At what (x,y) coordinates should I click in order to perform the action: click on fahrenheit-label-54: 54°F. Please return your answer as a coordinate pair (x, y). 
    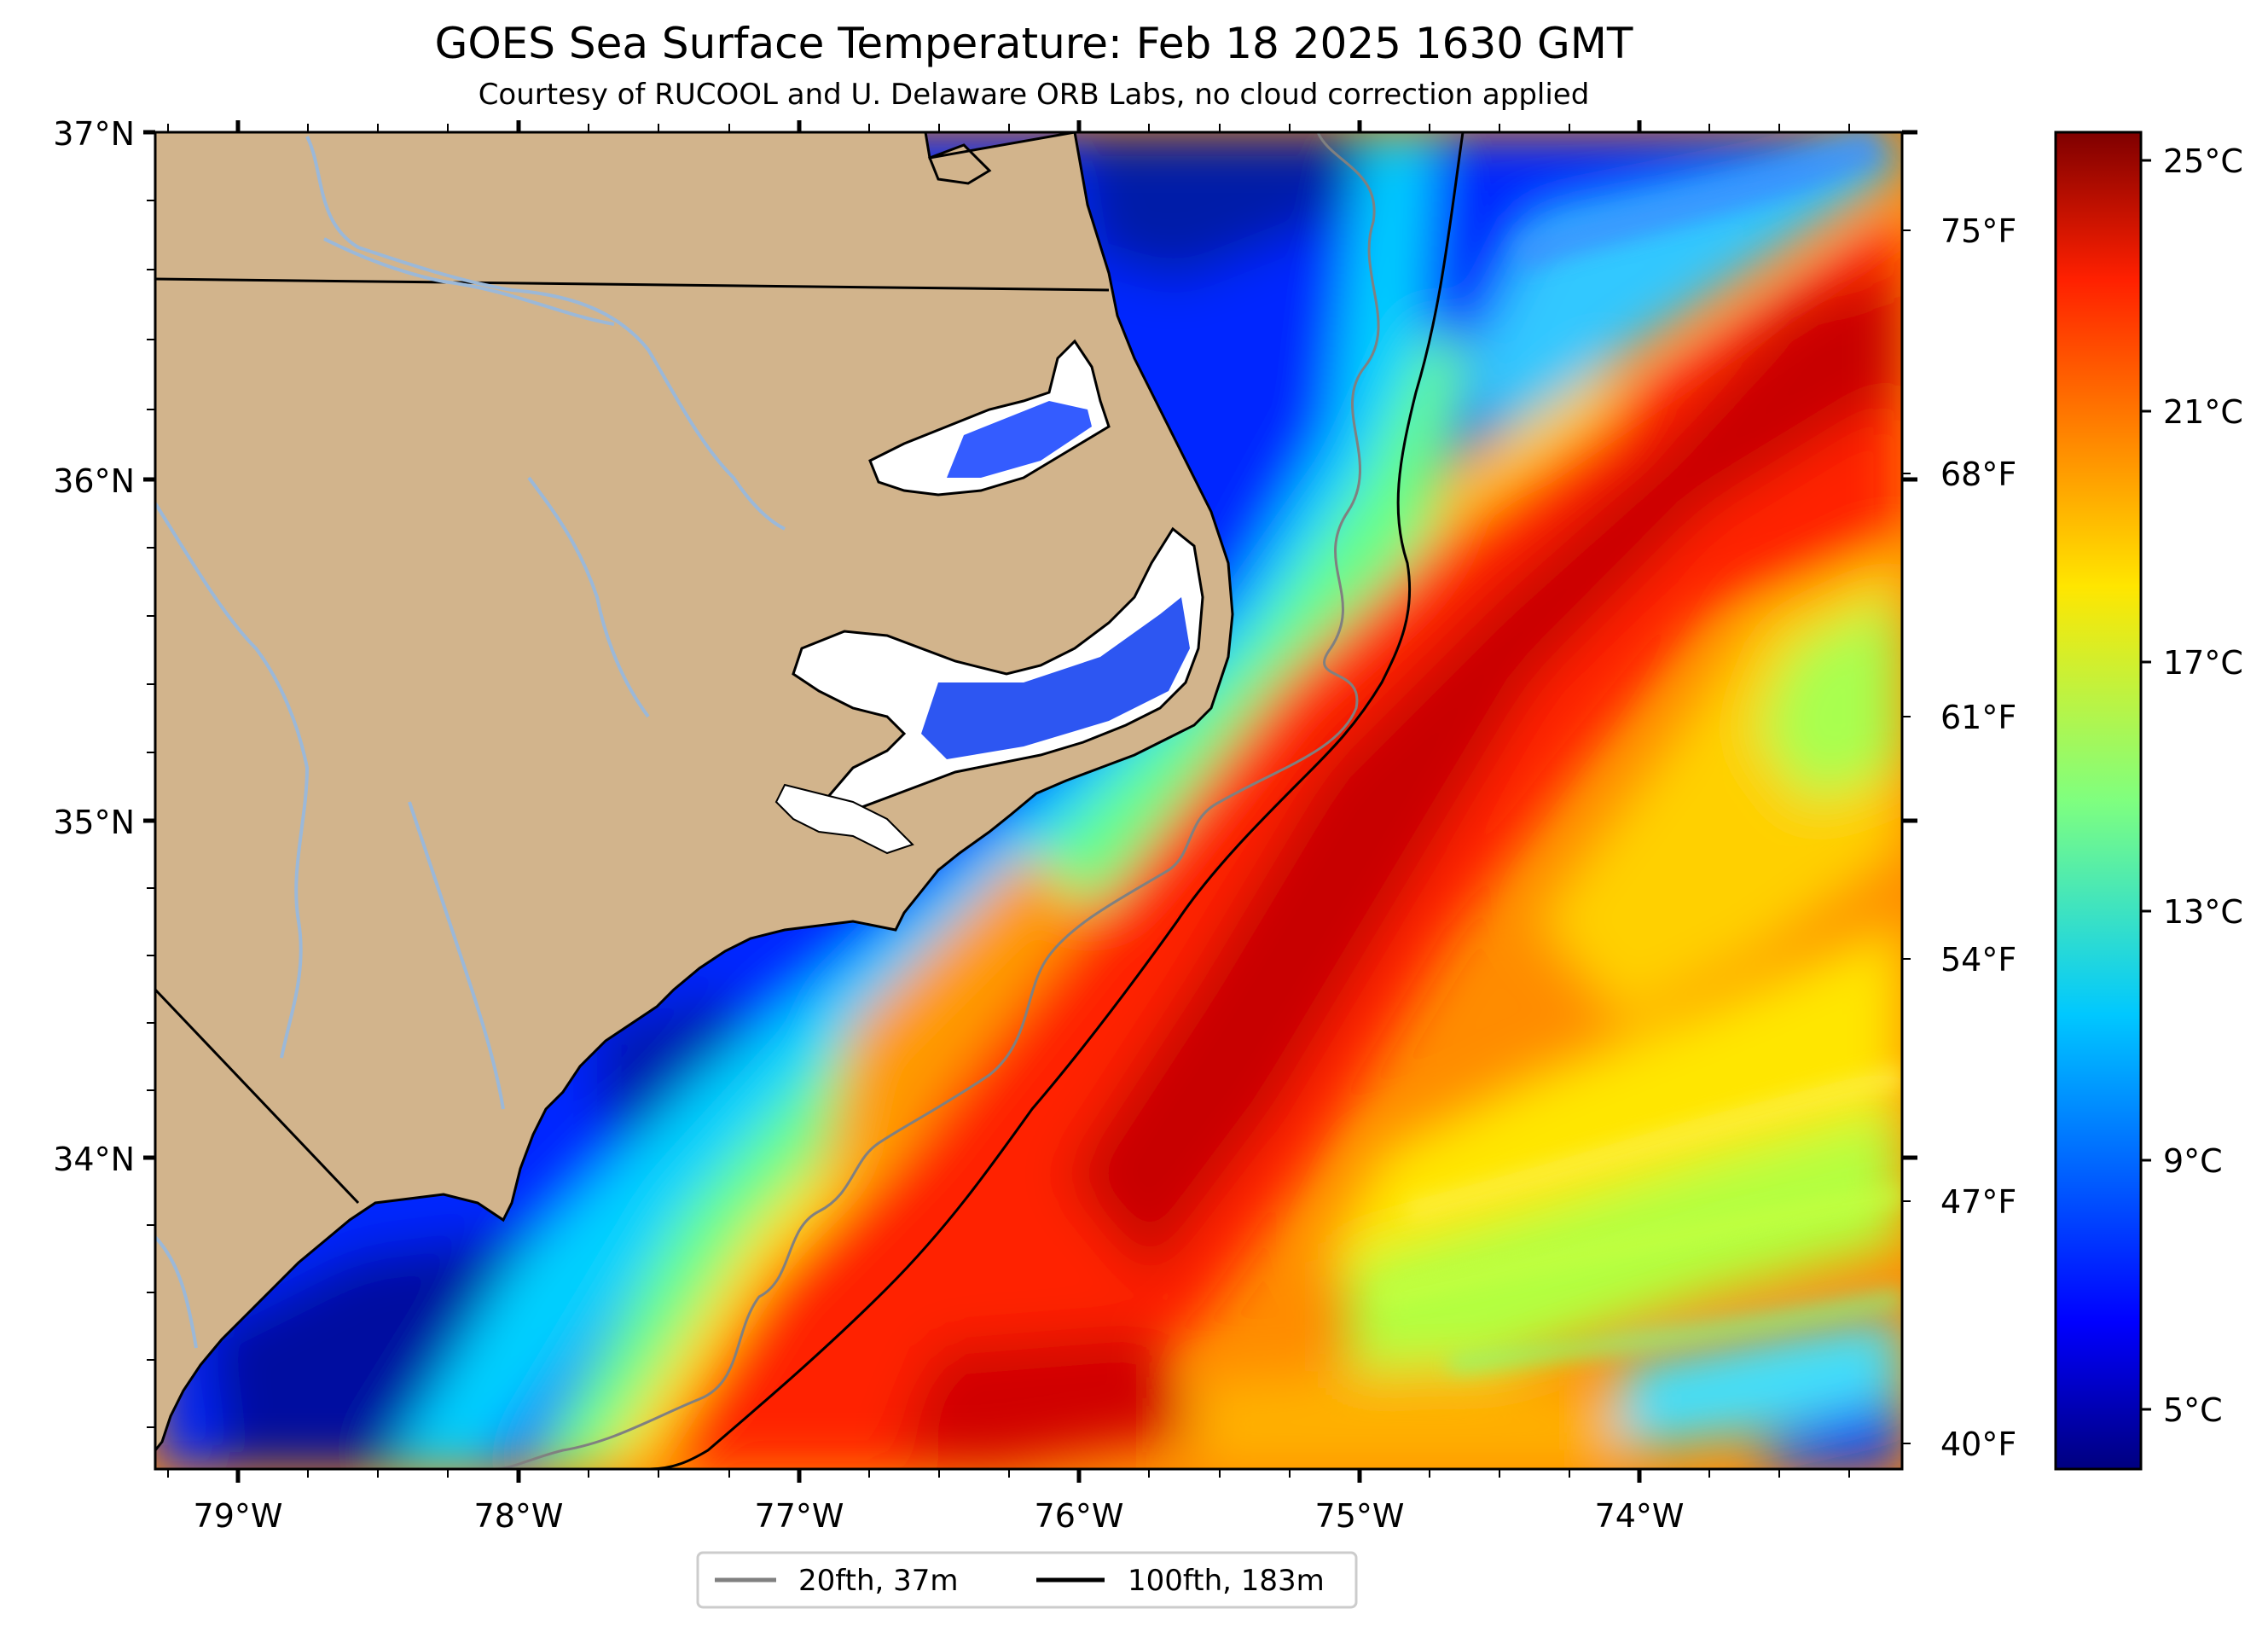
    Looking at the image, I should click on (1978, 960).